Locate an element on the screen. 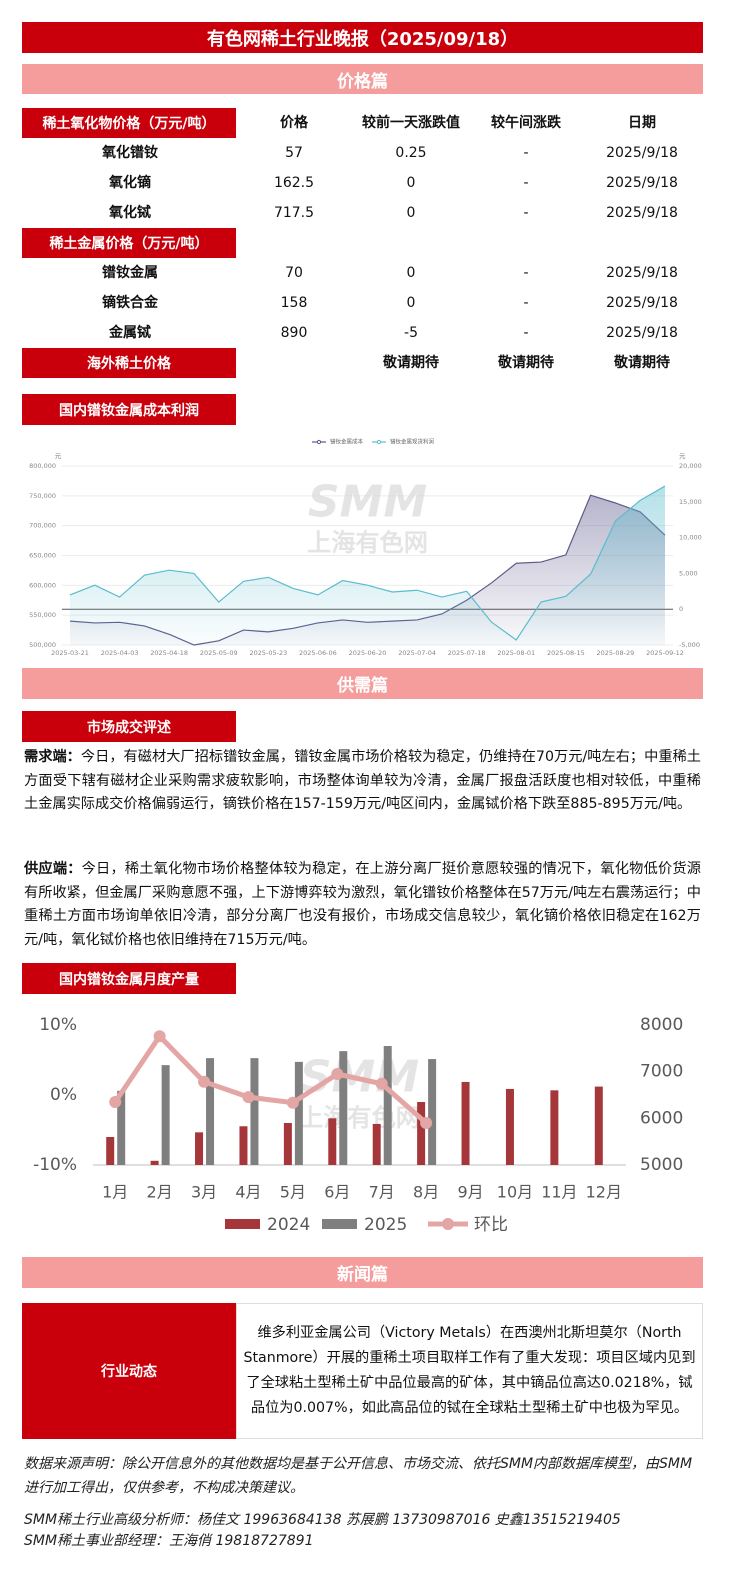 This screenshot has width=729, height=1579. item-name: 氧化镨钕 is located at coordinates (130, 153).